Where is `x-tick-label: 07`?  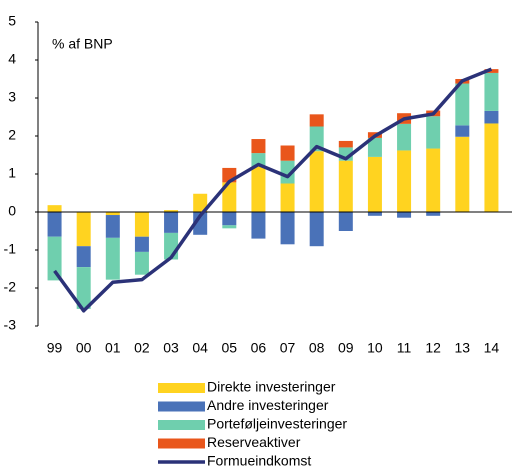
x-tick-label: 07 is located at coordinates (288, 348).